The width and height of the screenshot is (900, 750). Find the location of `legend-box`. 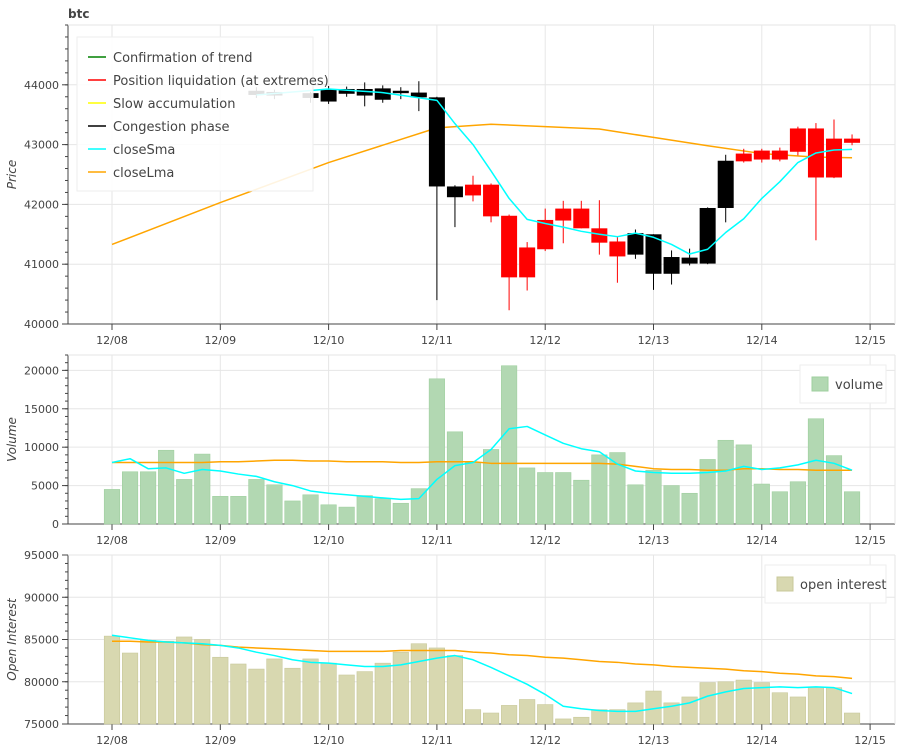

legend-box is located at coordinates (195, 114).